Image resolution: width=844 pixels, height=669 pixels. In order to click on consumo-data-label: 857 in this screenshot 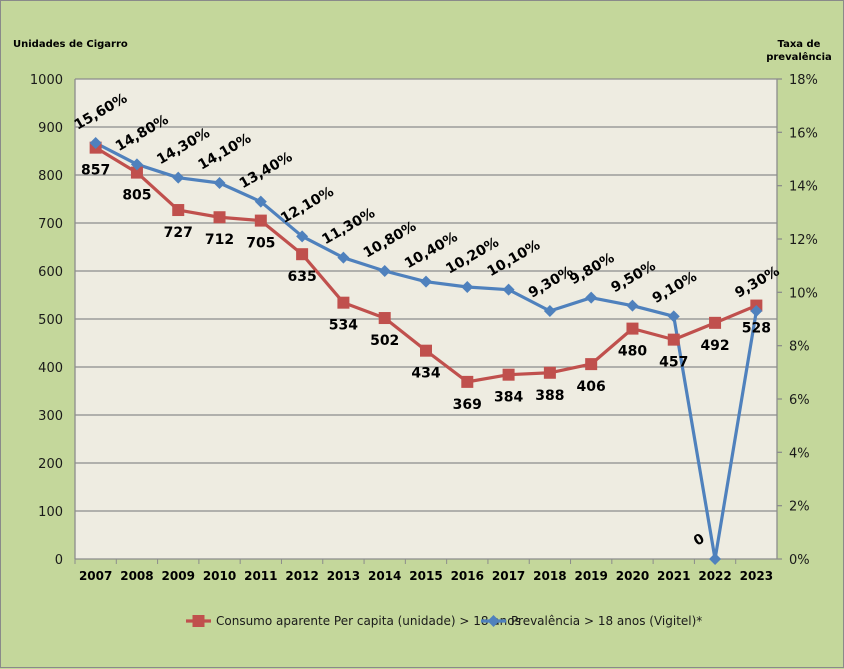, I will do `click(95, 171)`.